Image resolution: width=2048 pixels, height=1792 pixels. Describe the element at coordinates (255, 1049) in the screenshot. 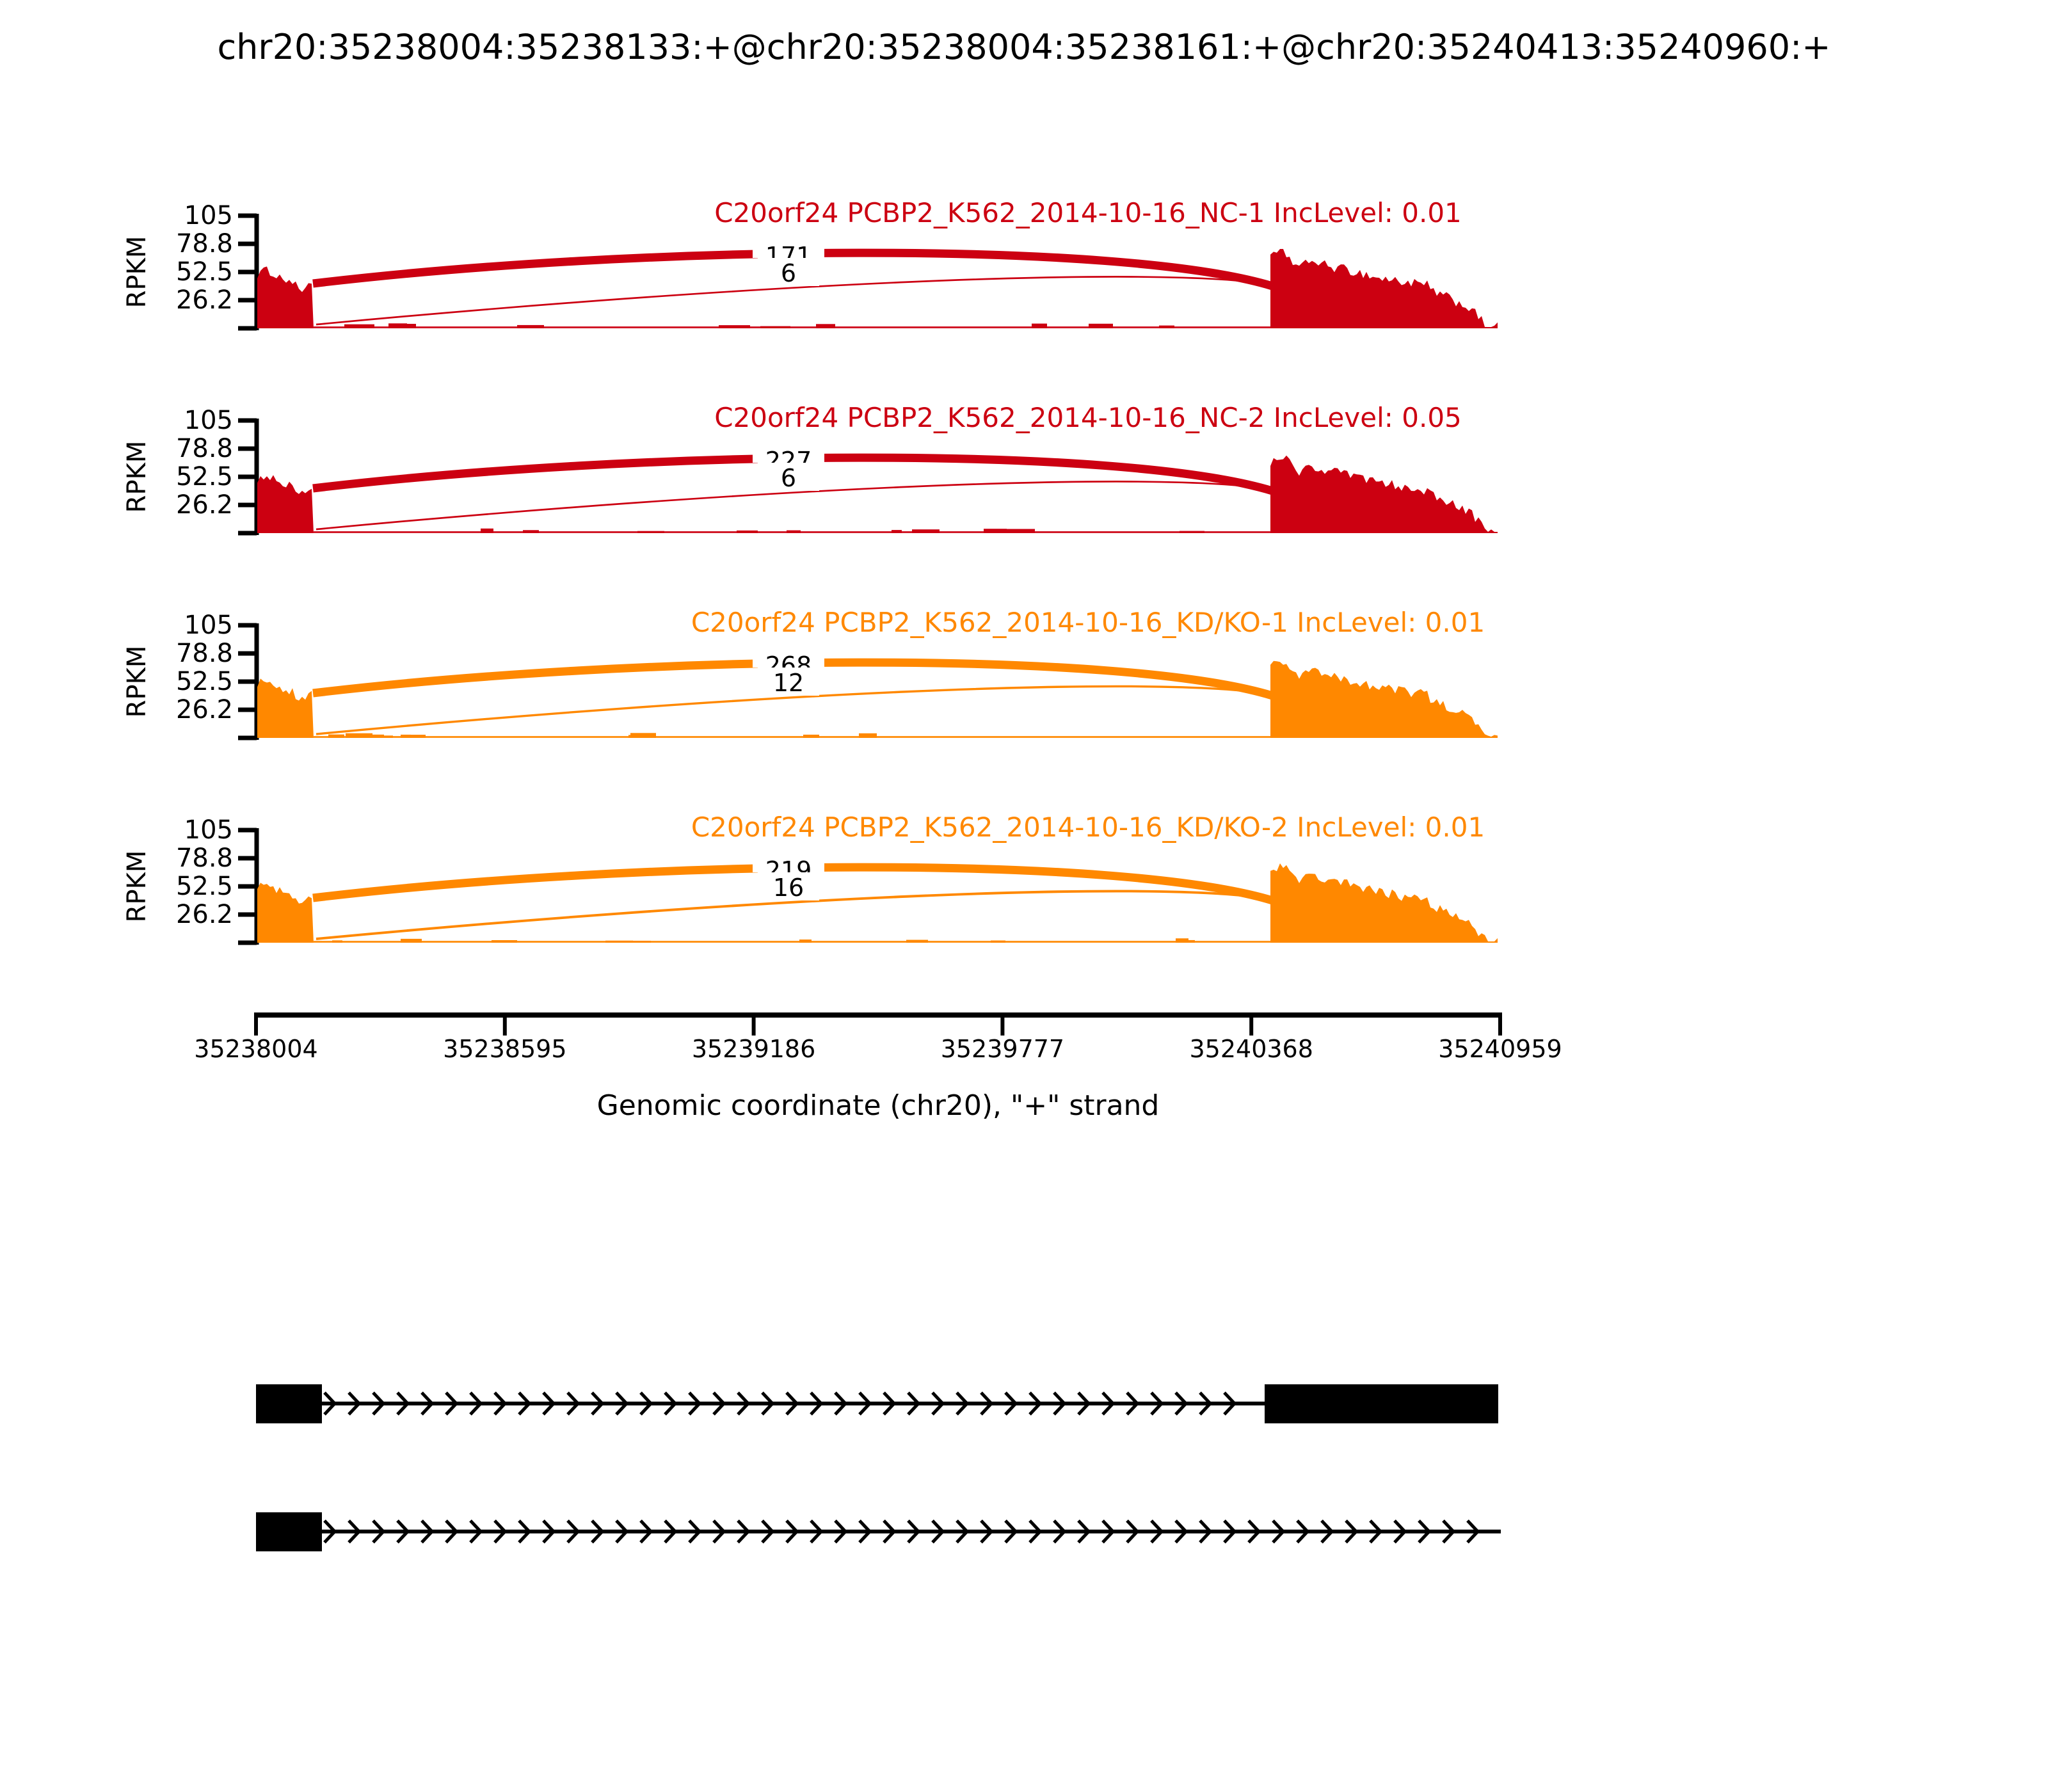

I see `x-tick-label: 35238004` at that location.